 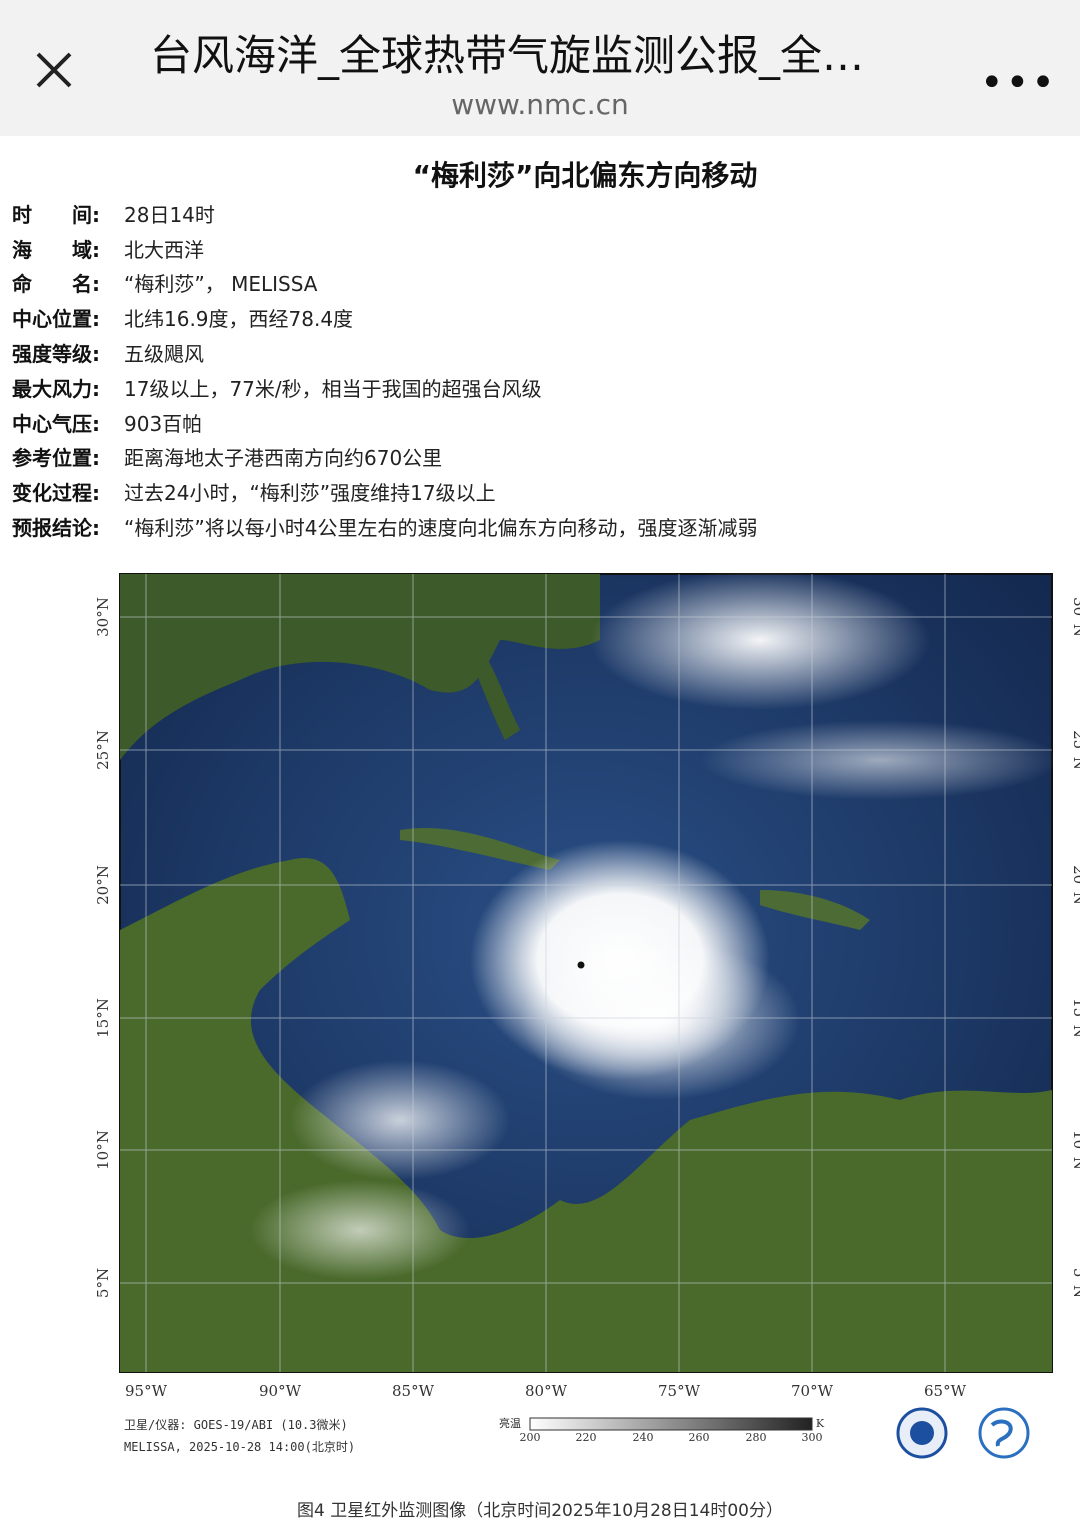 I want to click on lat-label-right: 20°N, so click(x=1075, y=885).